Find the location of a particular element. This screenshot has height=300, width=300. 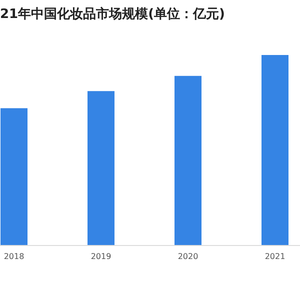

chart-title: 21年中国化妆品市场规模(单位：亿元) is located at coordinates (112, 14).